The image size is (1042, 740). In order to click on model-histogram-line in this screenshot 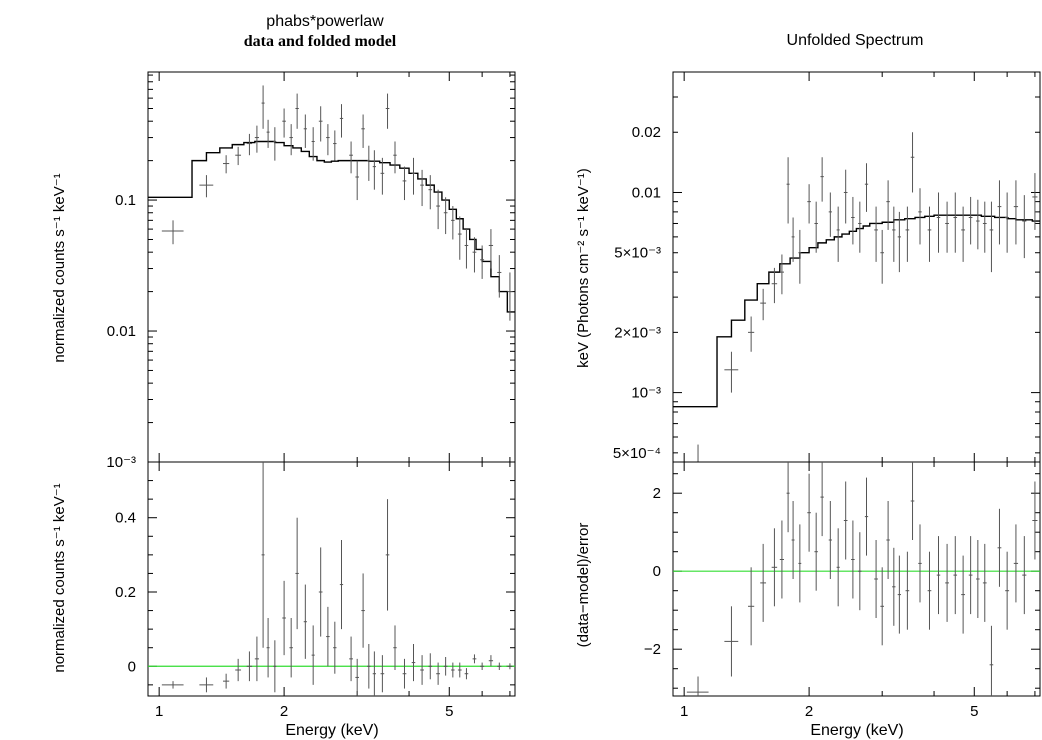, I will do `click(856, 311)`.